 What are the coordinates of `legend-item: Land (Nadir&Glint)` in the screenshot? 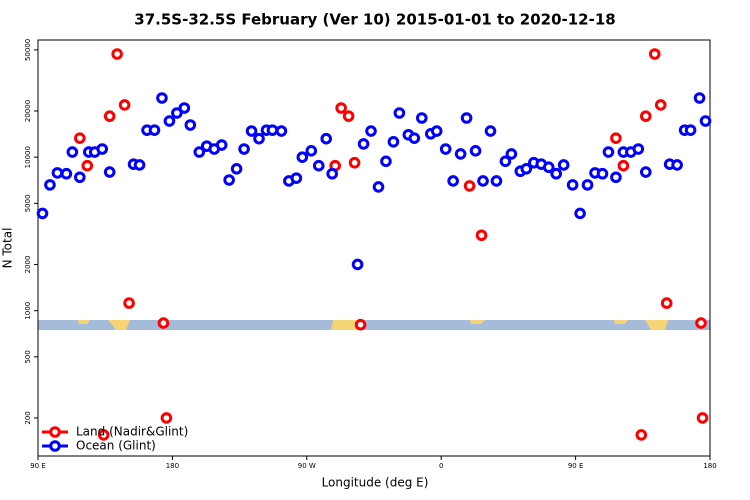 It's located at (115, 432).